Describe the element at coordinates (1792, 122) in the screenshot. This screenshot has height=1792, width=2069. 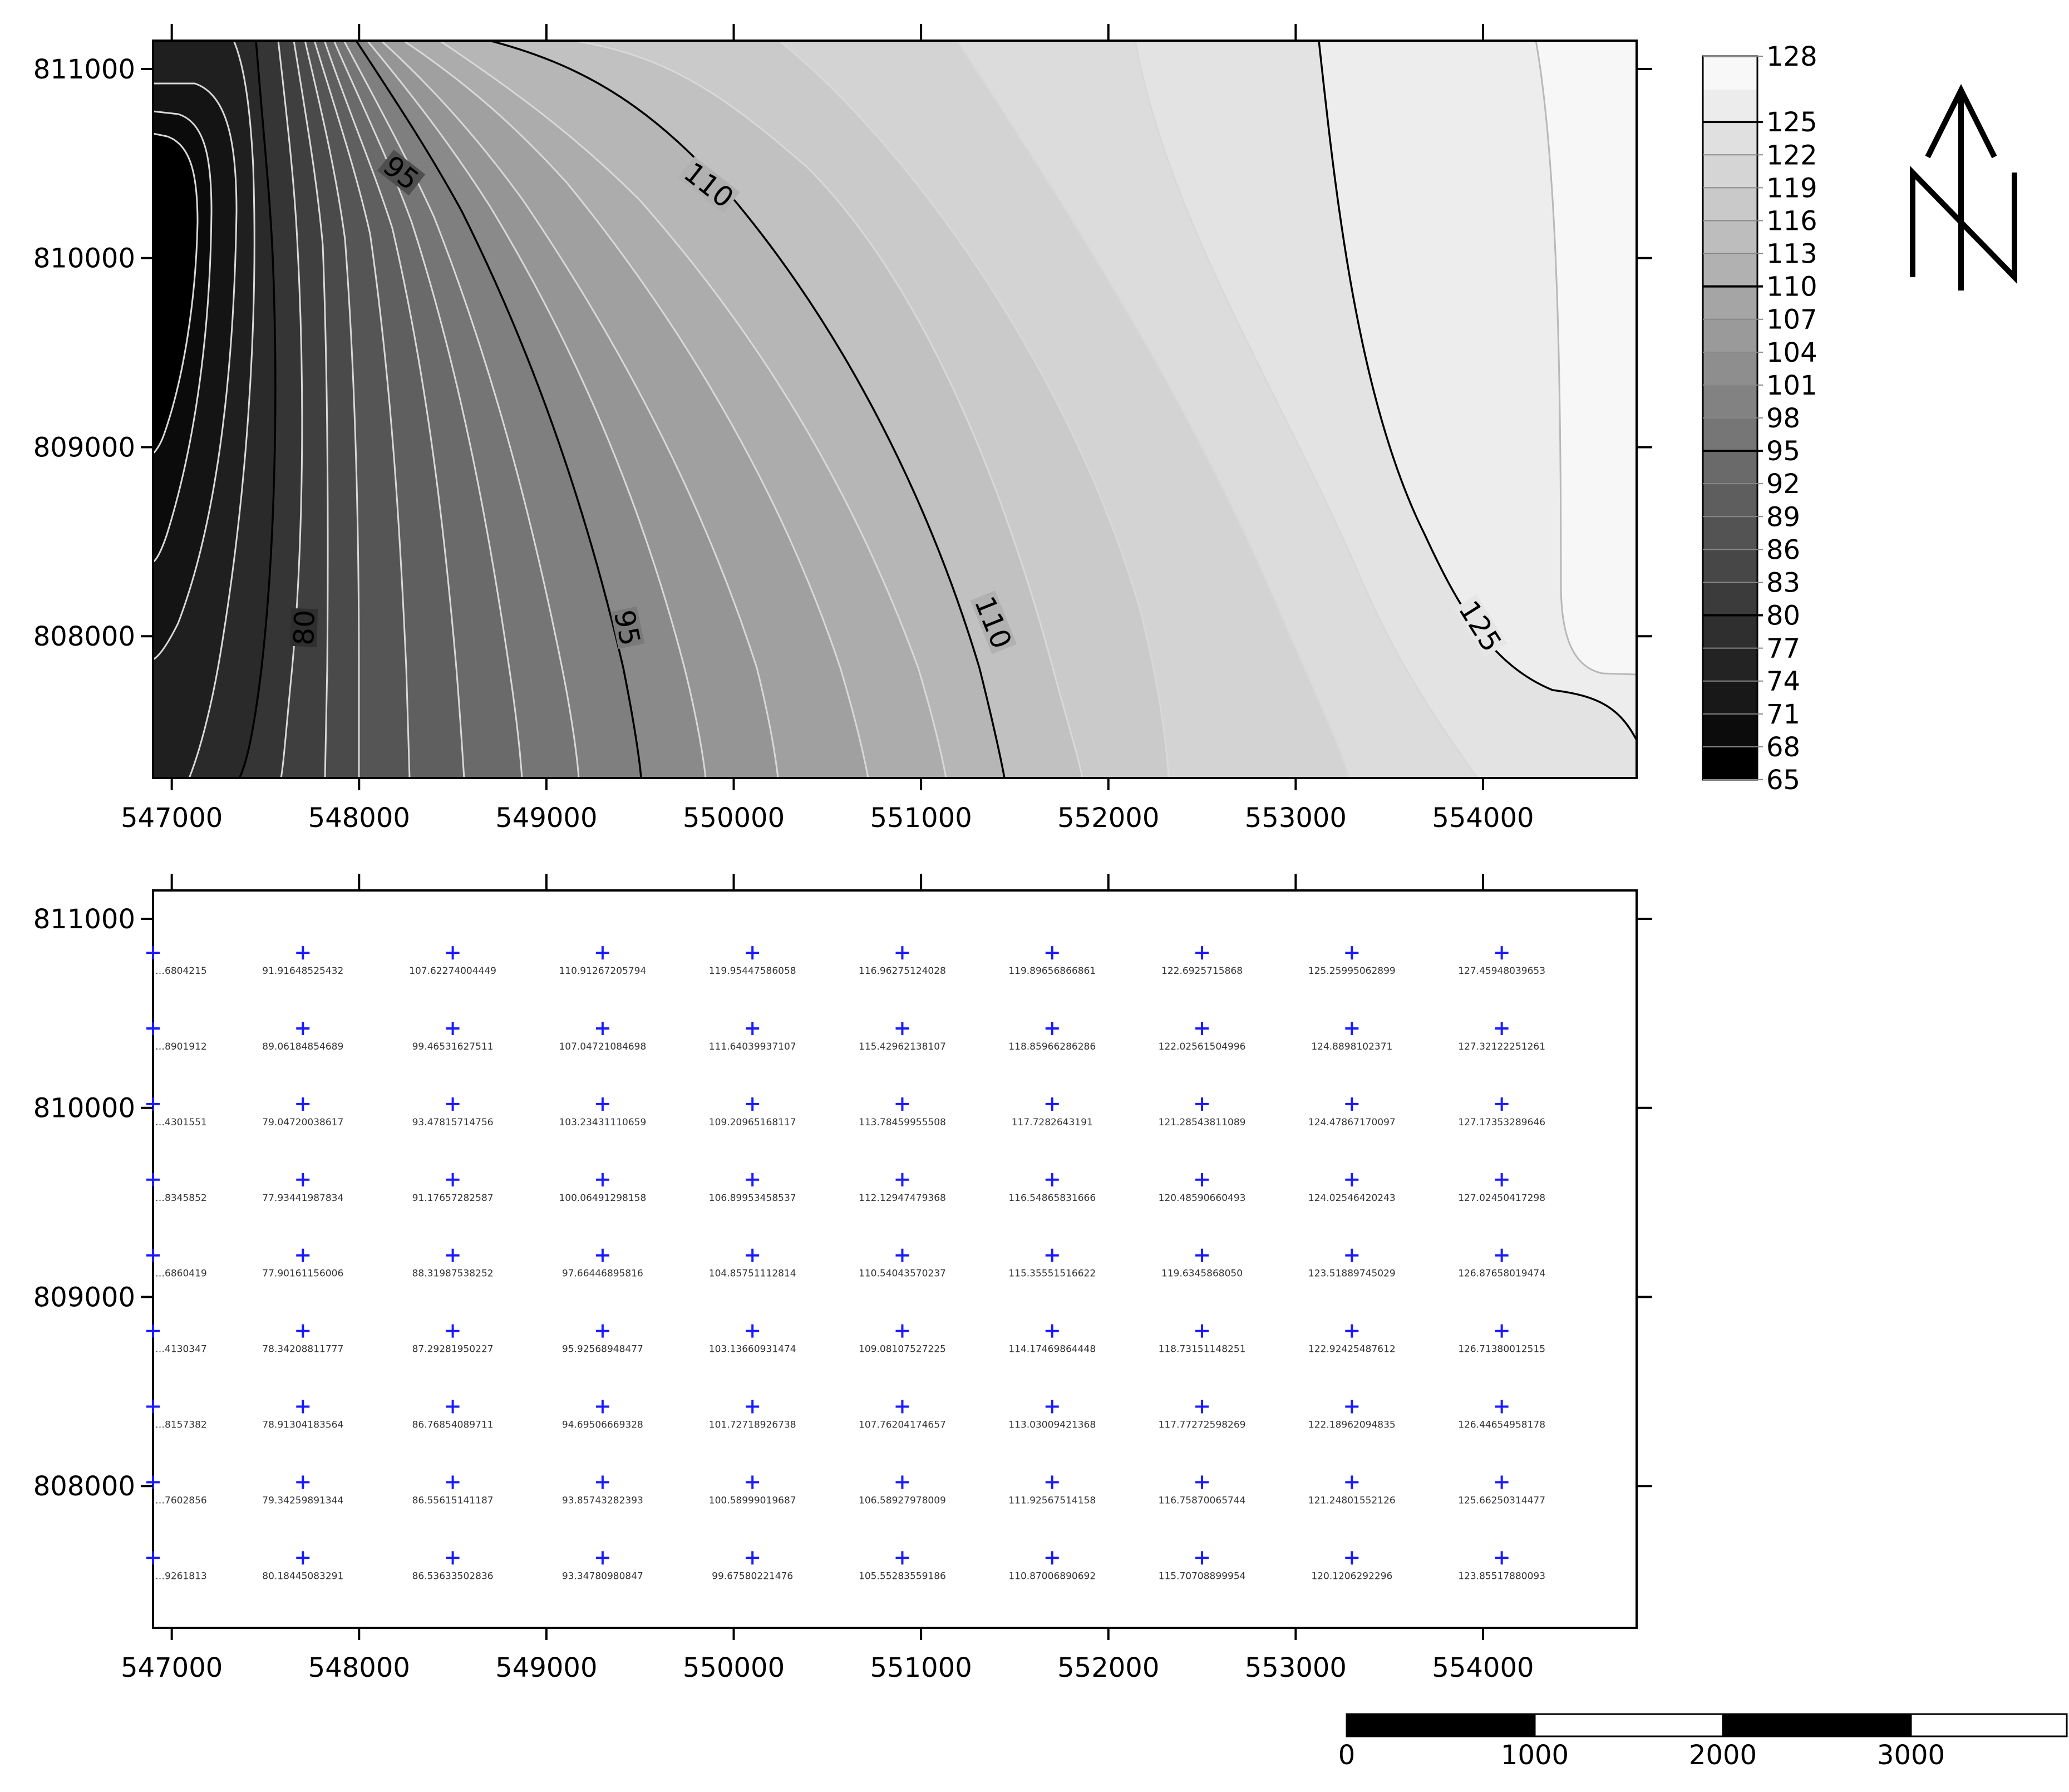
I see `colorbar-label: 125` at that location.